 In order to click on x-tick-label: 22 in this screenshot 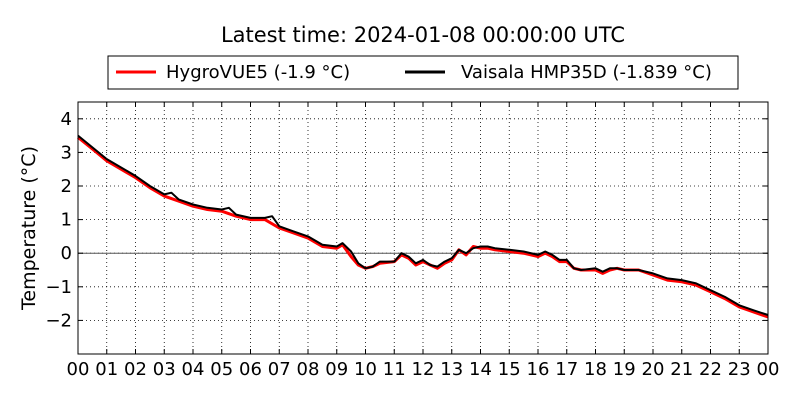, I will do `click(710, 369)`.